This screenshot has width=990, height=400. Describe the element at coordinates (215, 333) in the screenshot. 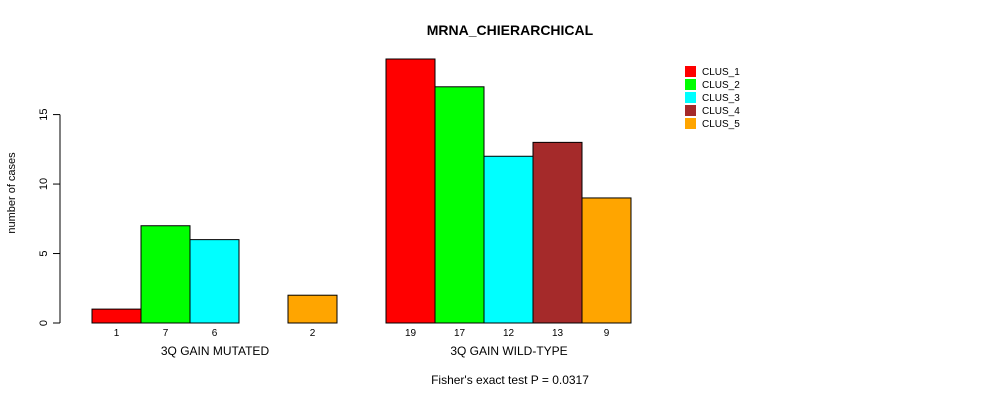

I see `count-label-mutated-clus-3: 6` at that location.